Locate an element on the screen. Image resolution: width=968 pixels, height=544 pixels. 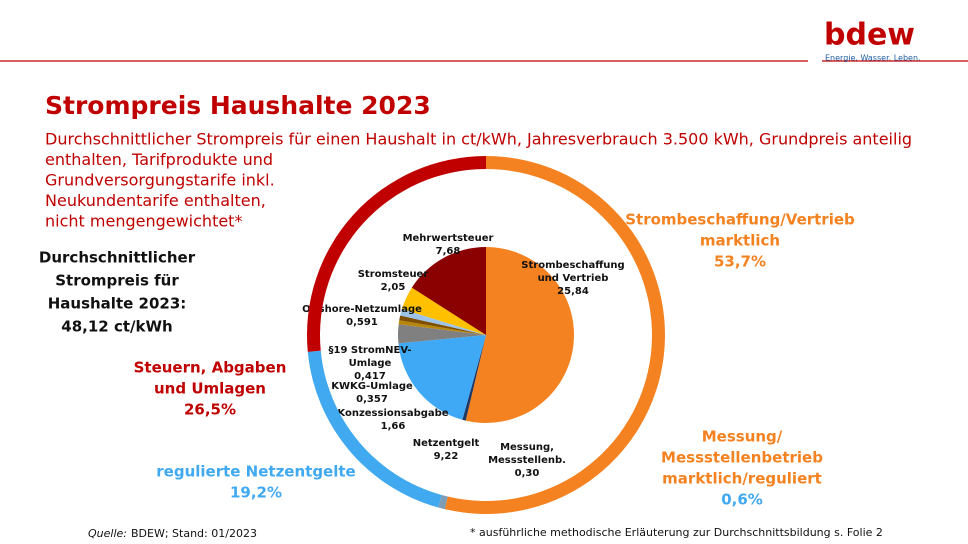
slice-label: und Vertrieb is located at coordinates (573, 278).